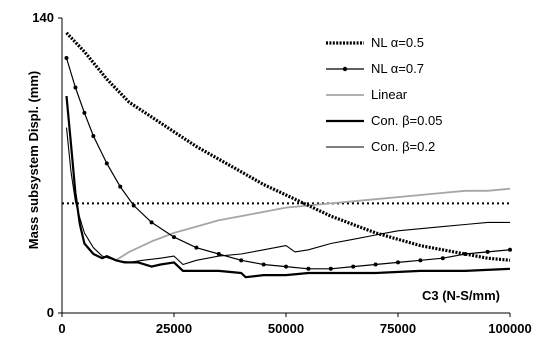 The image size is (536, 352). I want to click on legend-label-nl-0-7: NL α=0.7, so click(397, 68).